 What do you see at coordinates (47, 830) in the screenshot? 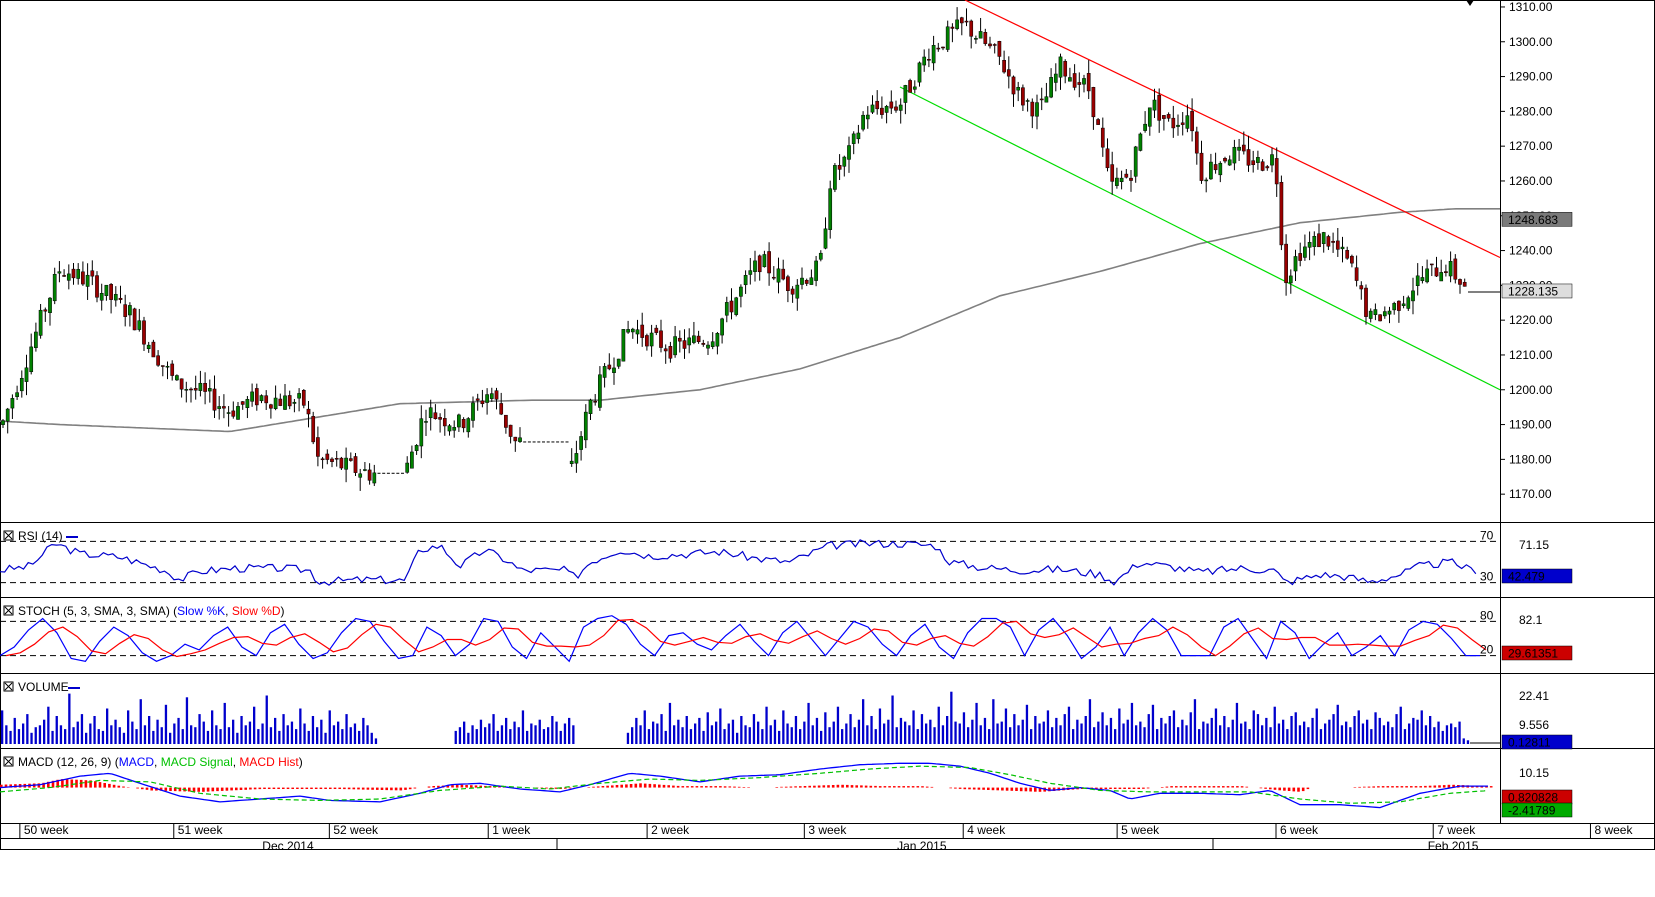
I see `week-label: 50 week` at bounding box center [47, 830].